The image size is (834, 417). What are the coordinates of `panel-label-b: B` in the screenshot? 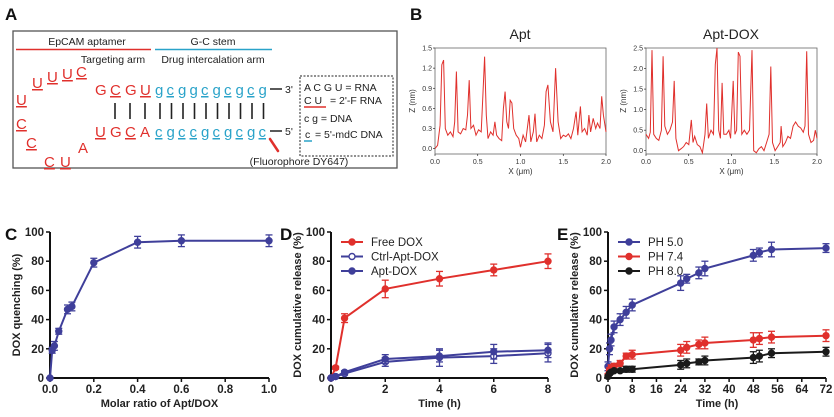 It's located at (416, 14).